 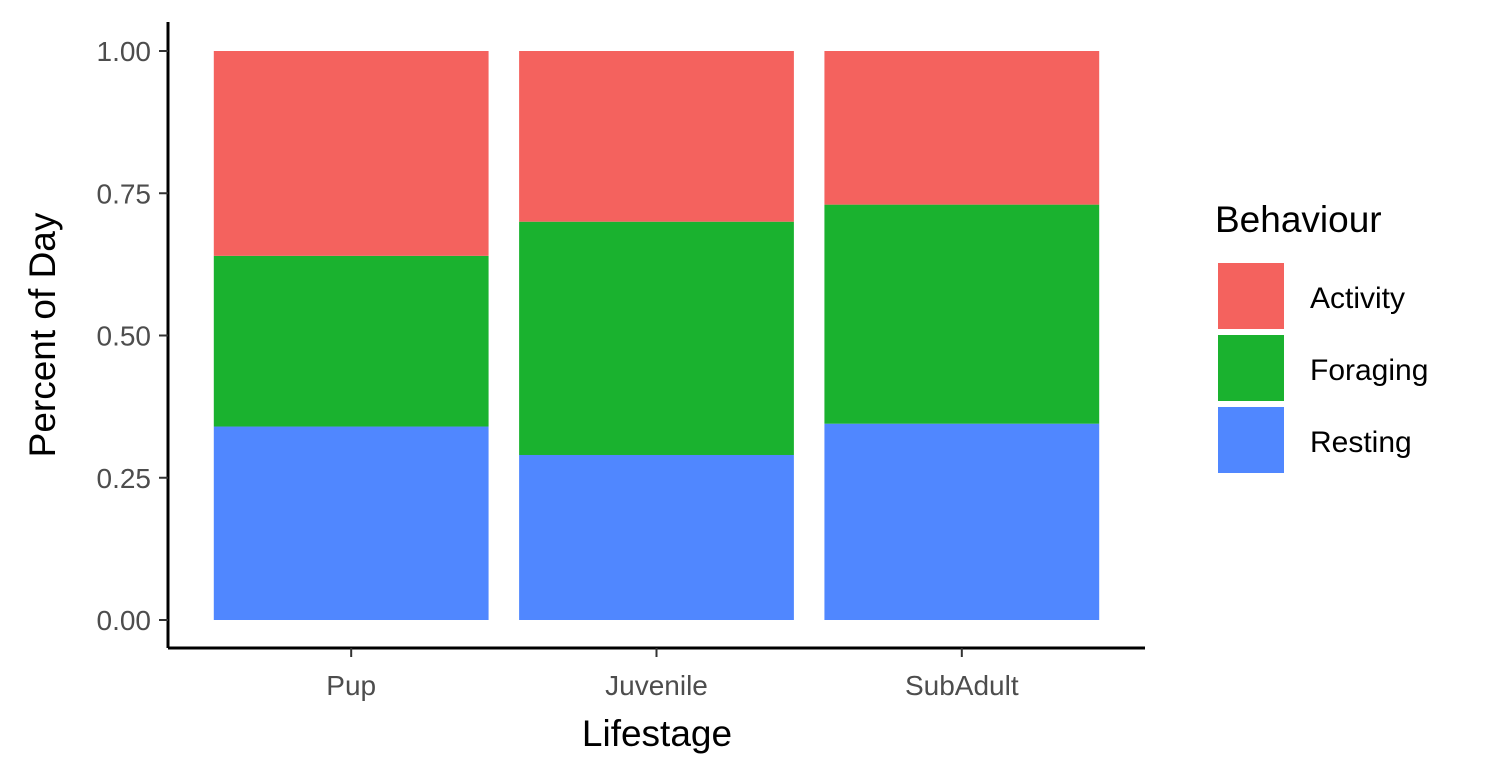 I want to click on x-tick-label-juvenile: Juvenile, so click(x=656, y=685).